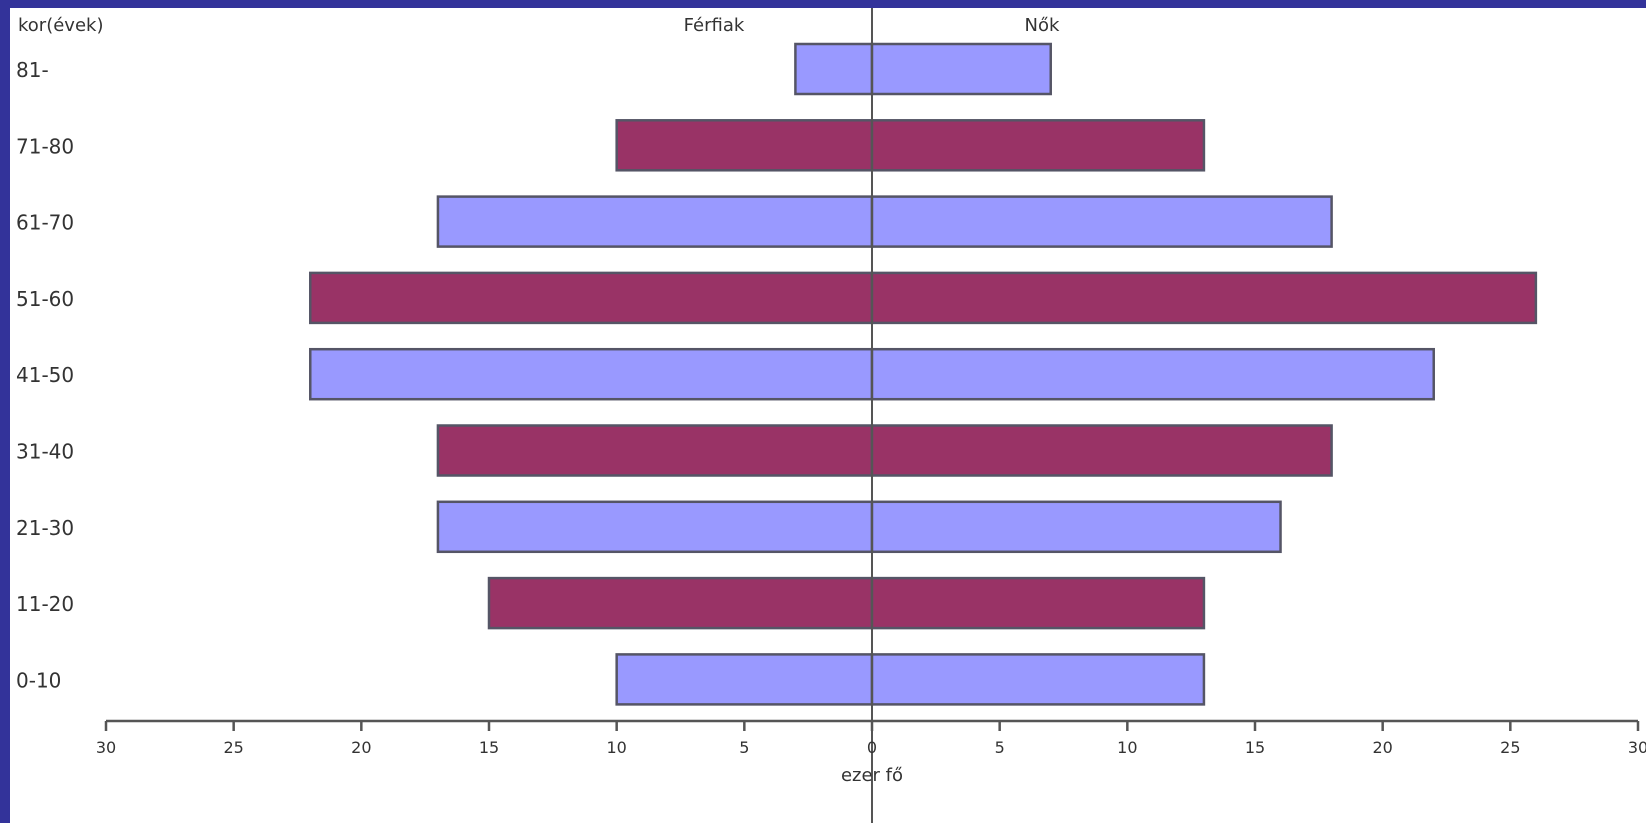 The image size is (1646, 823). I want to click on age-label-81: 81-, so click(32, 70).